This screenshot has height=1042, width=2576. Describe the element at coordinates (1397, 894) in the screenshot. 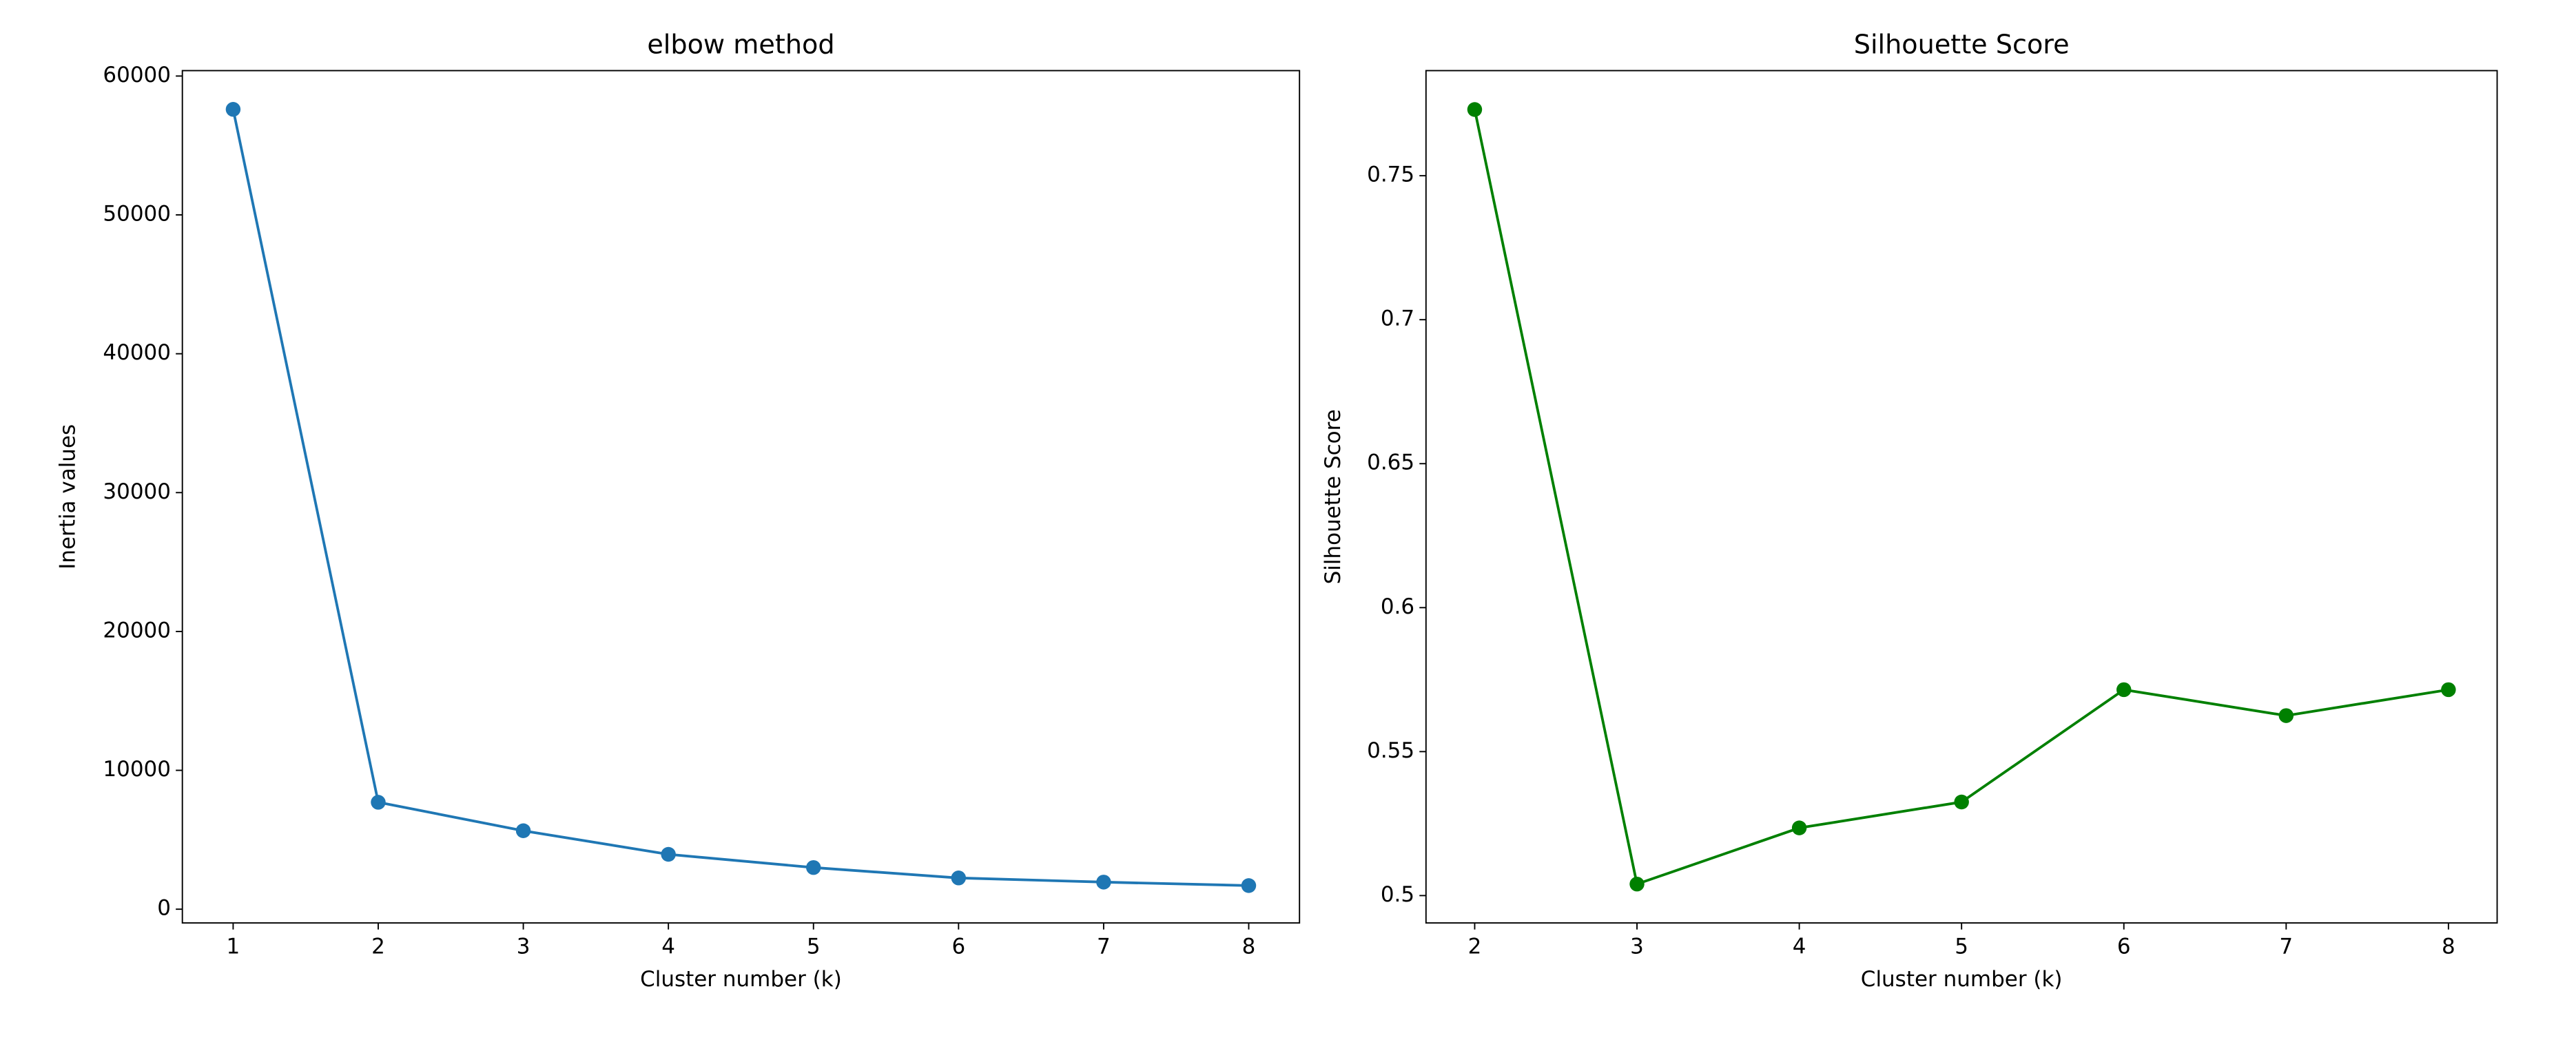

I see `y-tick-label: 0.5` at that location.